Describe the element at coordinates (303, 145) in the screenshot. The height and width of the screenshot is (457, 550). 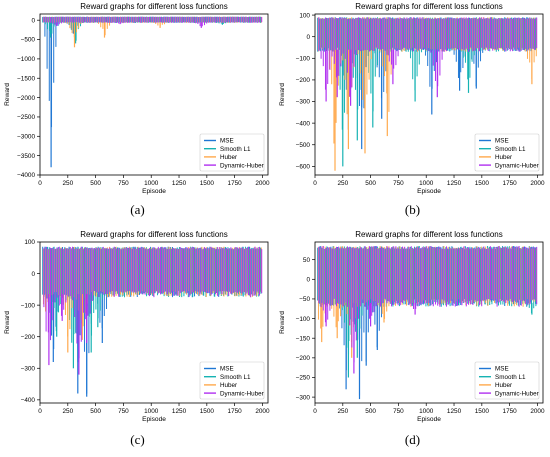
I see `y-tick-label: −500` at that location.